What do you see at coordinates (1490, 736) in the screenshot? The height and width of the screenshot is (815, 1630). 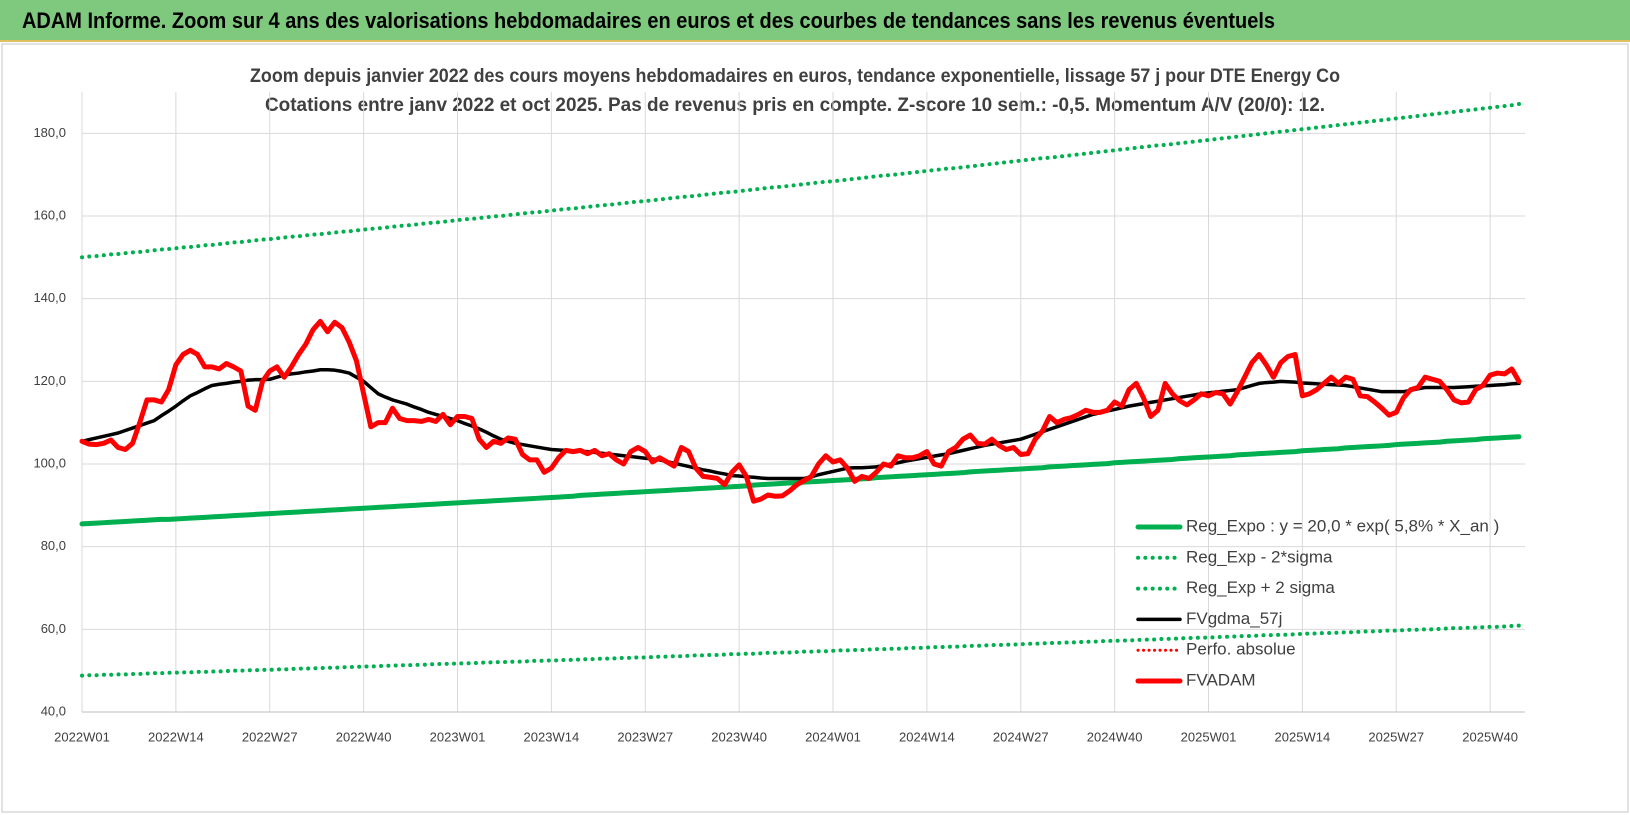 I see `x-tick-label: 2025W40` at bounding box center [1490, 736].